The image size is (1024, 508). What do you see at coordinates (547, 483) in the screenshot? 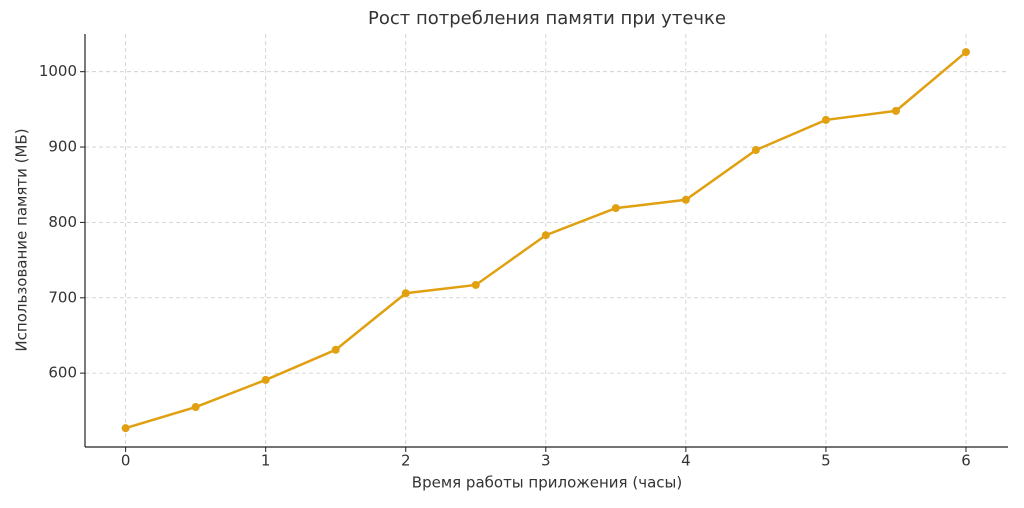
I see `x-axis-label: Время работы приложения (часы)` at bounding box center [547, 483].